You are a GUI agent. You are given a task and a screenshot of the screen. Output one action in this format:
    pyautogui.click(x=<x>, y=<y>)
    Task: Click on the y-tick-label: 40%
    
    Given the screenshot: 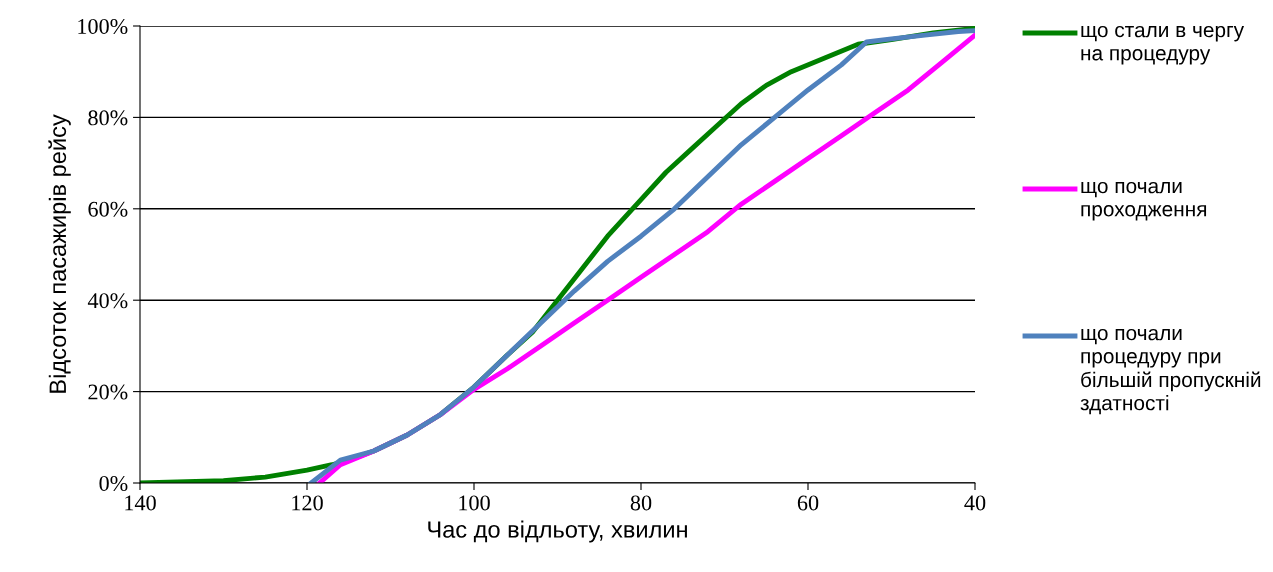 What is the action you would take?
    pyautogui.click(x=107, y=301)
    